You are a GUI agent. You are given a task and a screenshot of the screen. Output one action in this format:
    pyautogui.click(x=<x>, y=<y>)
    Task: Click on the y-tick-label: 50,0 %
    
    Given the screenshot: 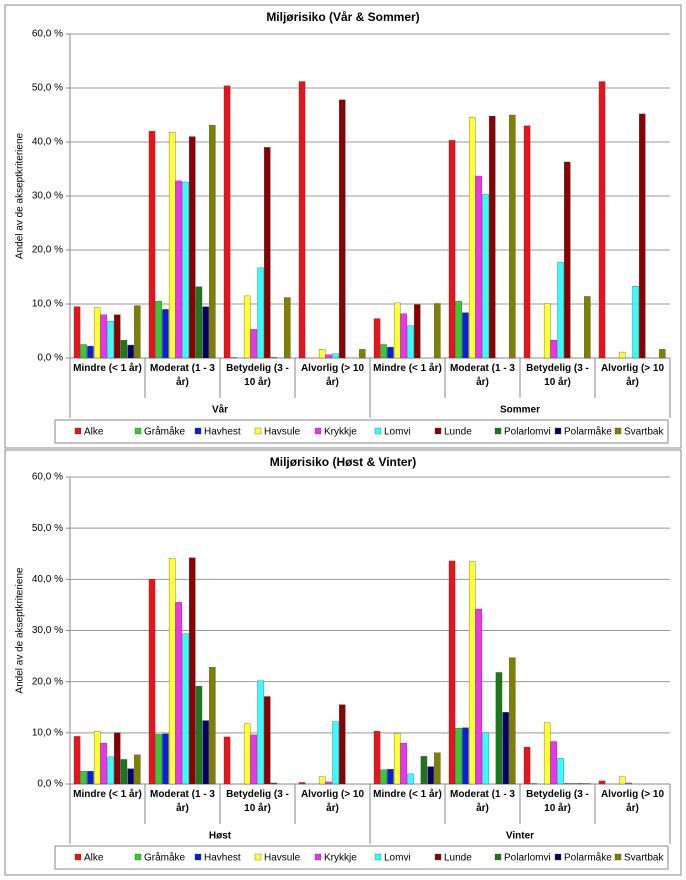 What is the action you would take?
    pyautogui.click(x=47, y=88)
    